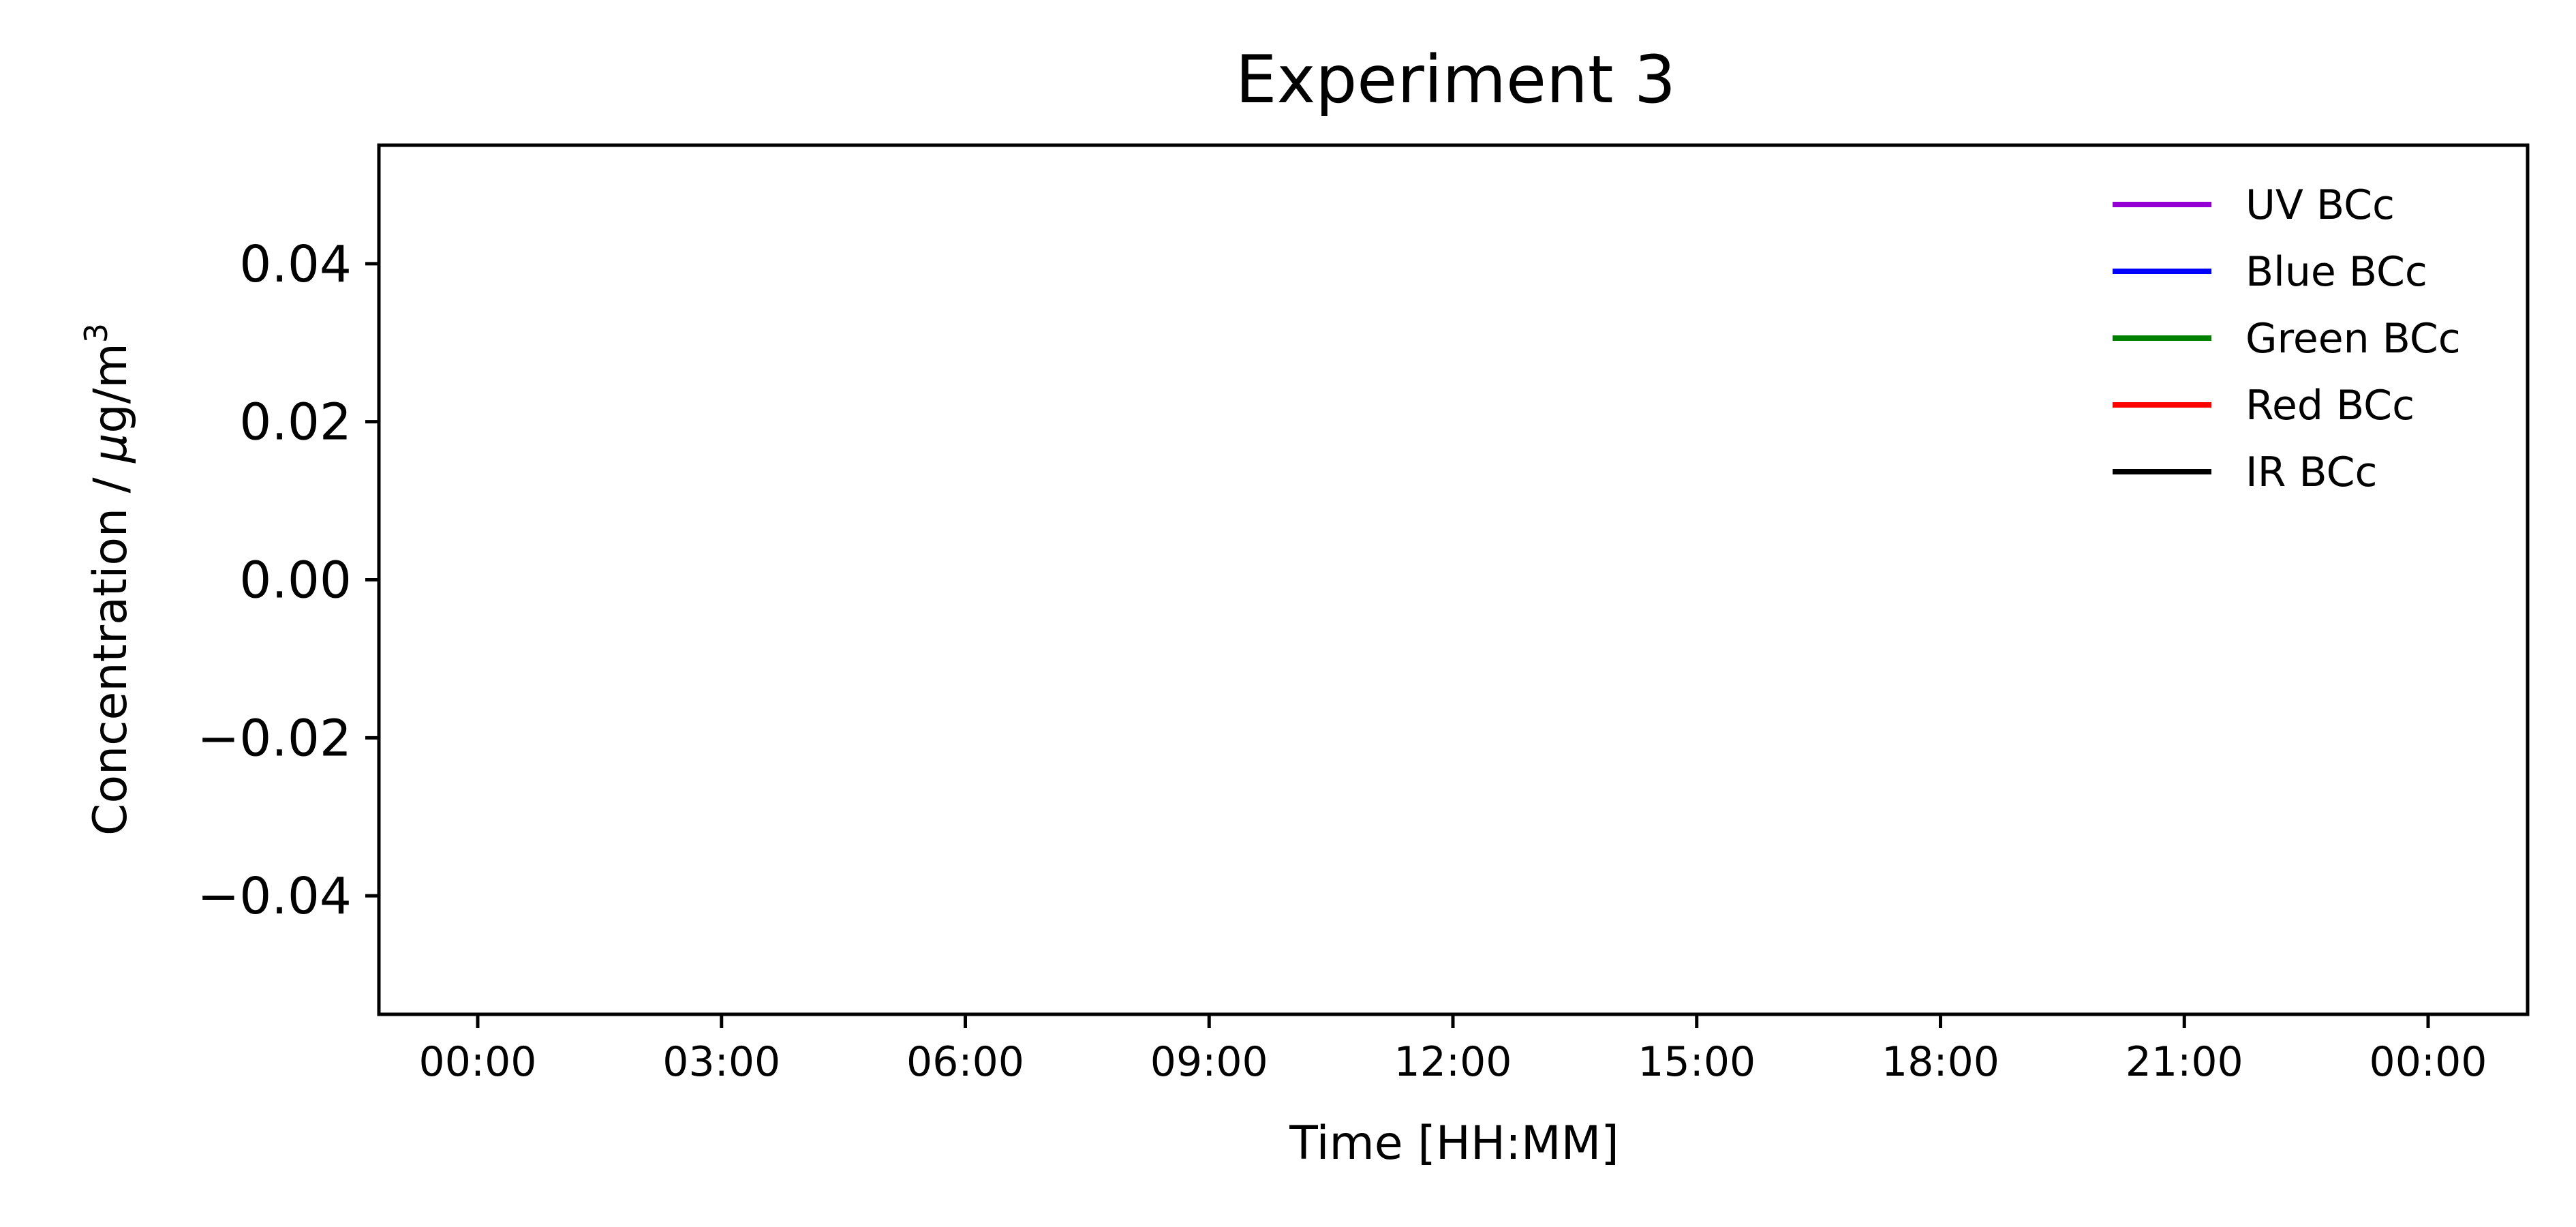  What do you see at coordinates (2184, 1062) in the screenshot?
I see `x-tick-label: 21:00` at bounding box center [2184, 1062].